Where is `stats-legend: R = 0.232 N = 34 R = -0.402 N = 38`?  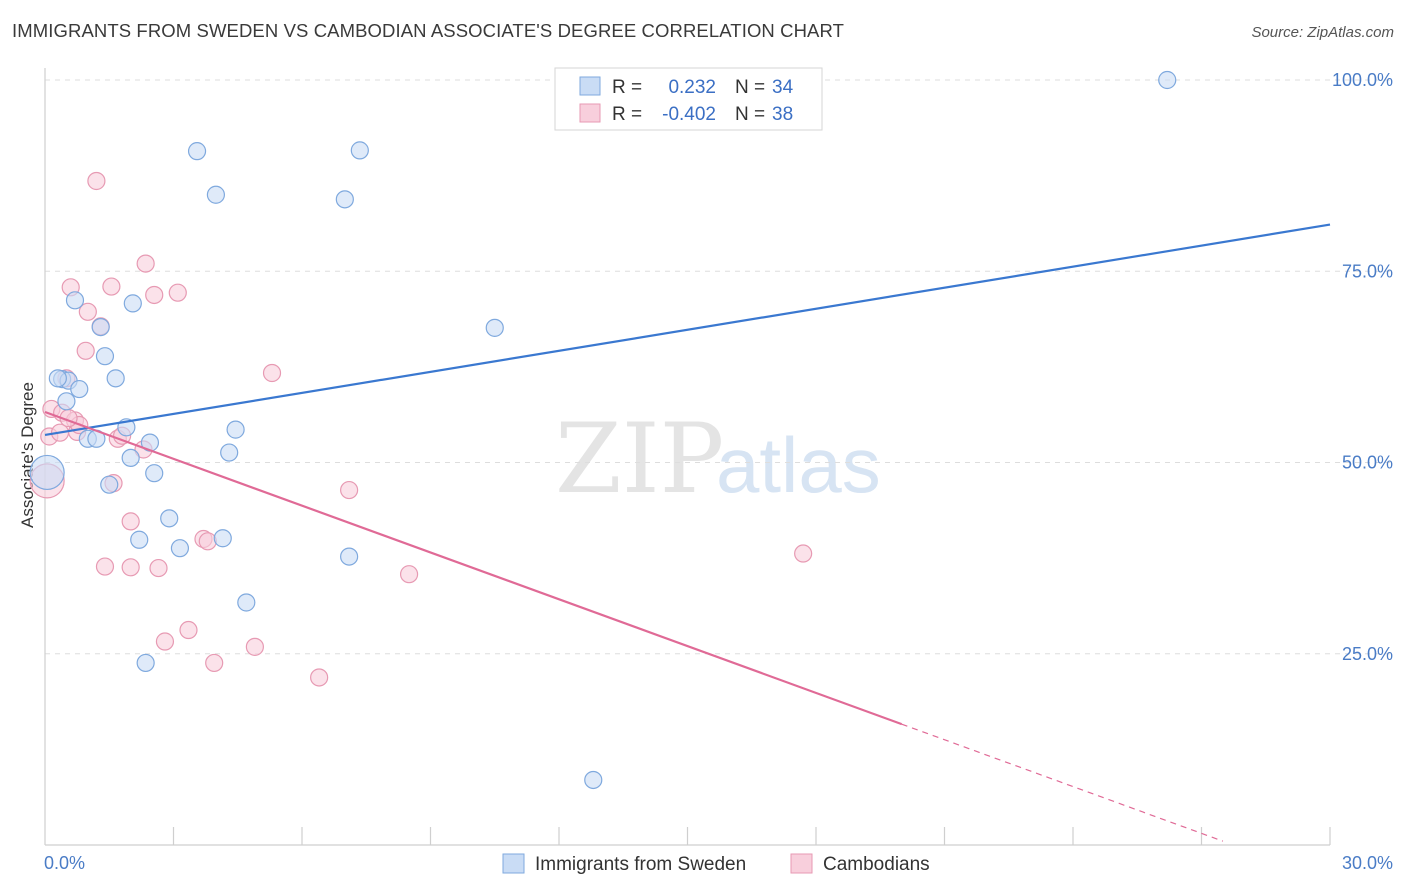
stats-legend: R = 0.232 N = 34 R = -0.402 N = 38 is located at coordinates (688, 99).